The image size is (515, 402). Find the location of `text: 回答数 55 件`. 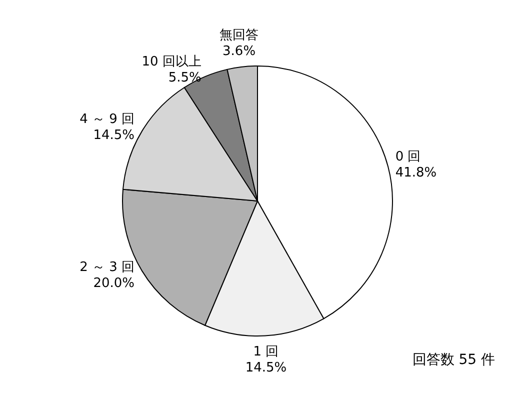

text: 回答数 55 件 is located at coordinates (453, 360).